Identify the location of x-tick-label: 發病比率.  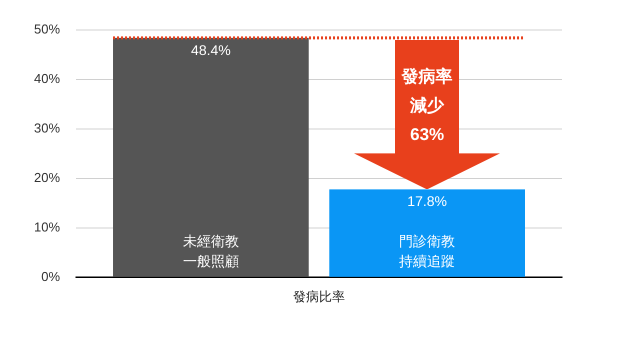
(319, 296).